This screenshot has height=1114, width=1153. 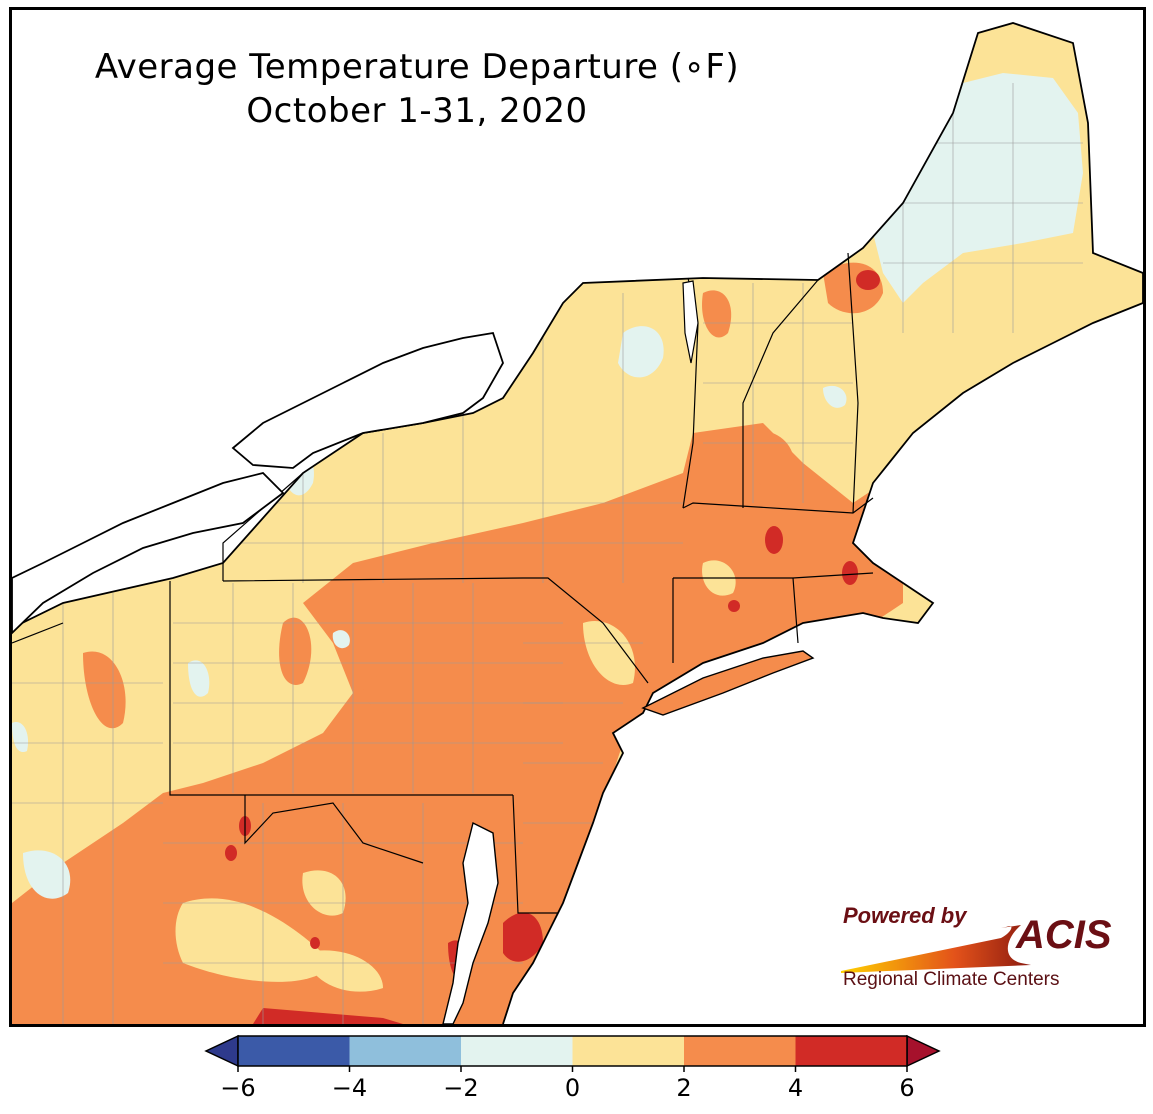 What do you see at coordinates (905, 915) in the screenshot?
I see `logo-powered-by: Powered by` at bounding box center [905, 915].